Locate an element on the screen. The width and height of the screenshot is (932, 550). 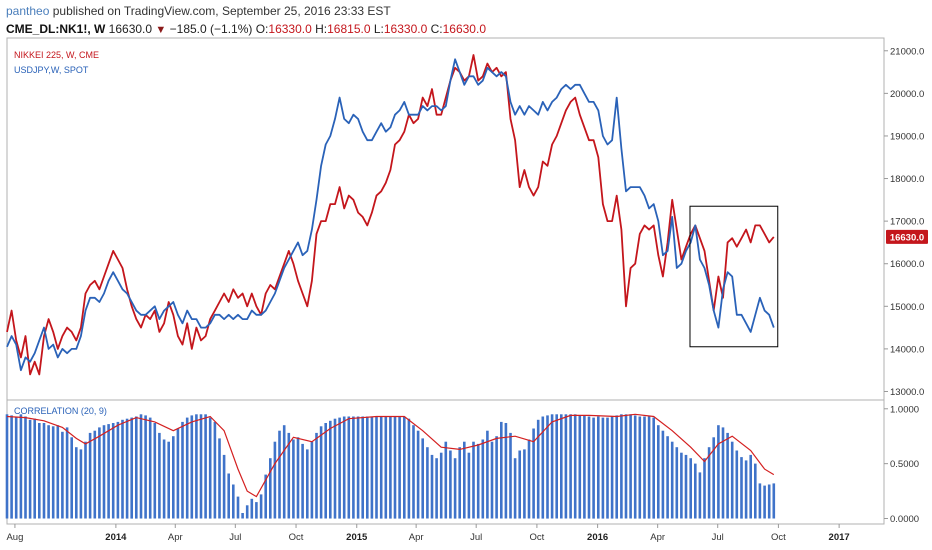
correlation-signal is located at coordinates (390, 455).